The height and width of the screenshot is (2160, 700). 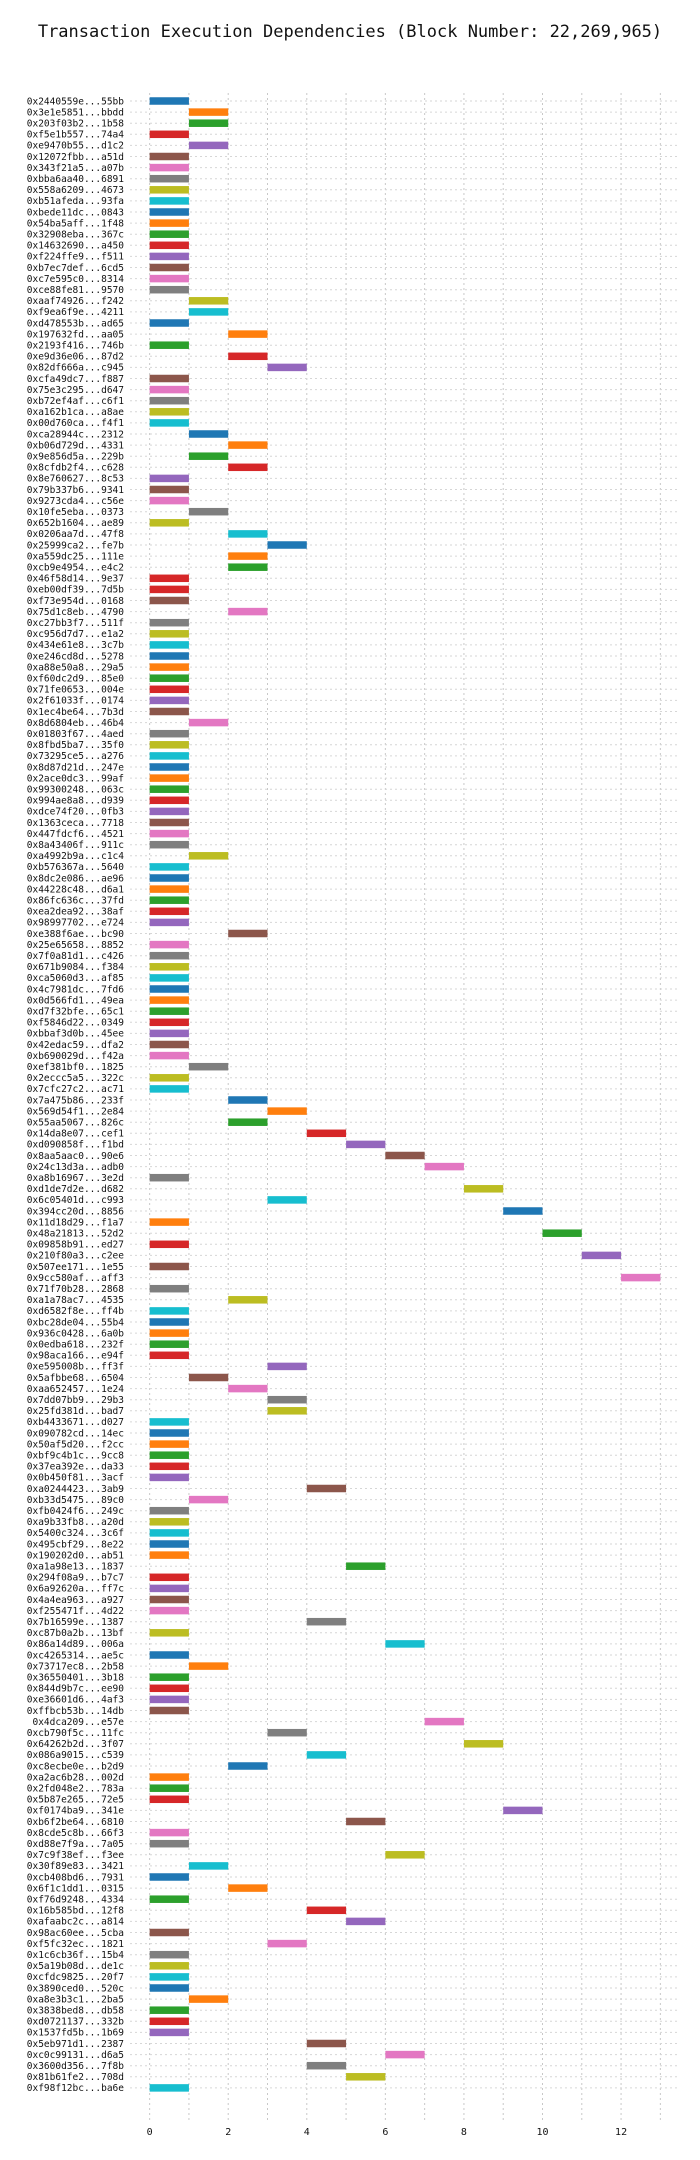 I want to click on row-label: 0xbba6aa40...6891, so click(x=76, y=179).